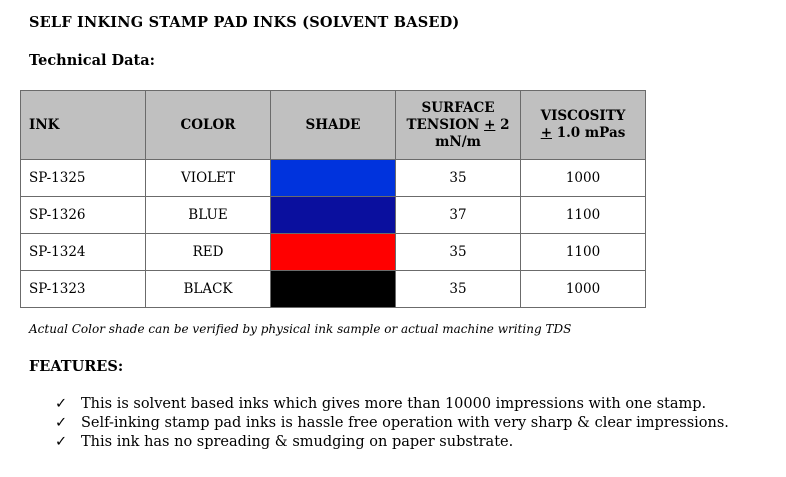  Describe the element at coordinates (208, 289) in the screenshot. I see `cell-color: BLACK` at that location.